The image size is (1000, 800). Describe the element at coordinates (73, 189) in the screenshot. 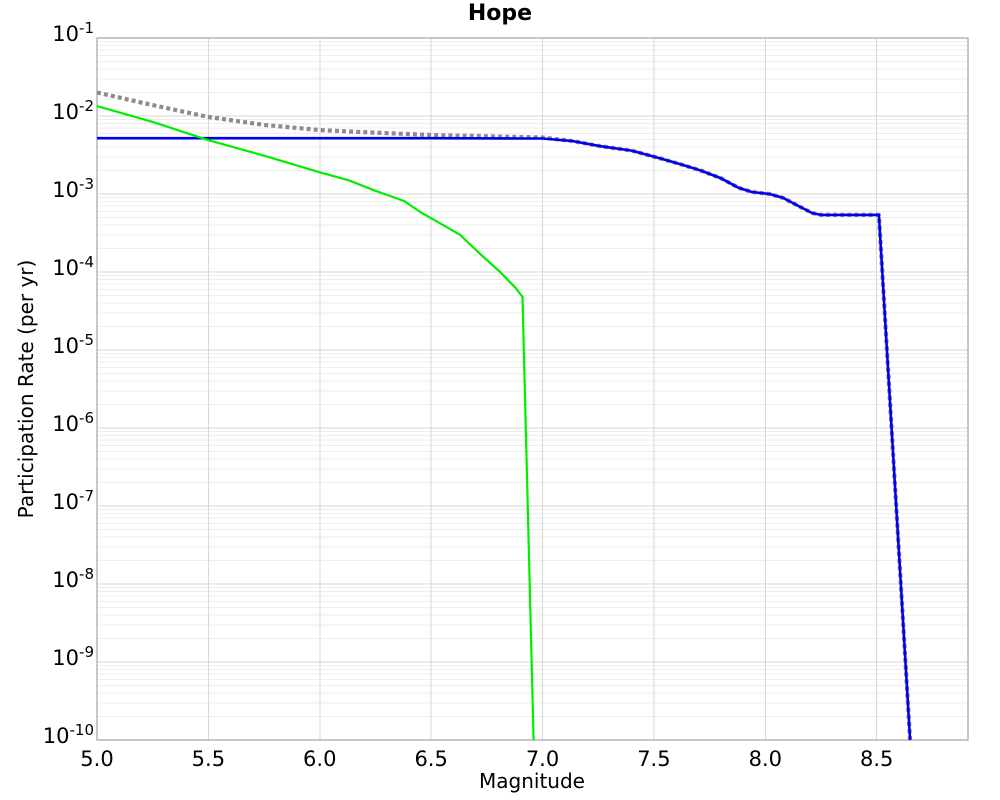

I see `y-tick-label: 10⁻³` at that location.